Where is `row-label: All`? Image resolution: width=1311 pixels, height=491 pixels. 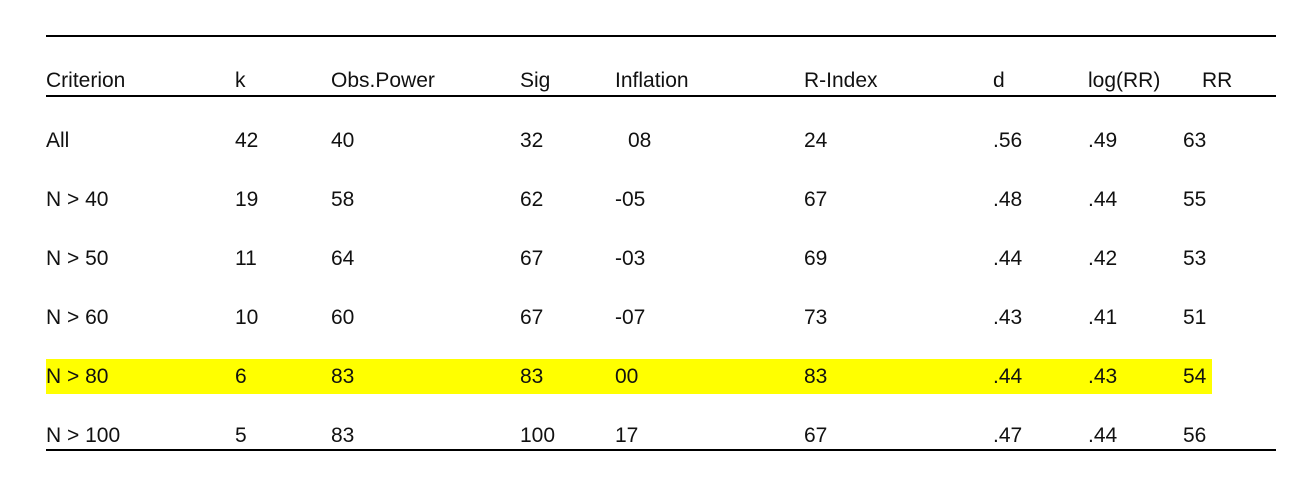
row-label: All is located at coordinates (58, 140).